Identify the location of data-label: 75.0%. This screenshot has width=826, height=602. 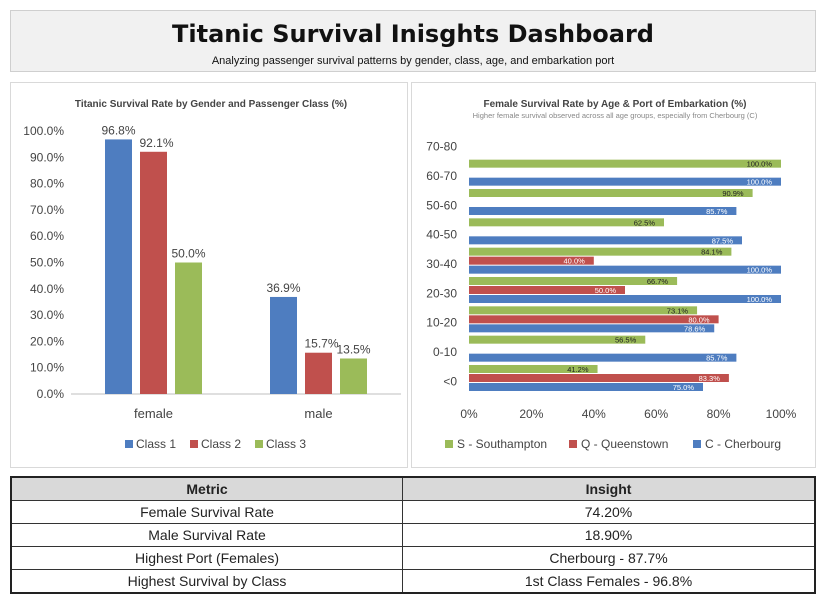
(684, 387).